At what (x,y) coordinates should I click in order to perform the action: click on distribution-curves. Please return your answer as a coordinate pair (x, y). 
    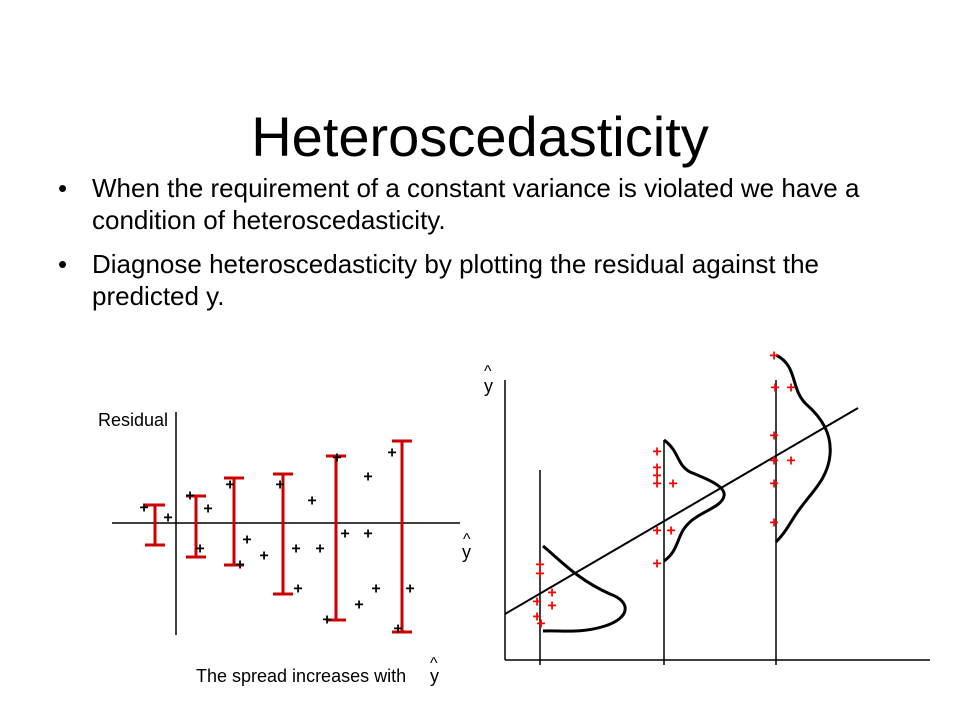
    Looking at the image, I should click on (687, 493).